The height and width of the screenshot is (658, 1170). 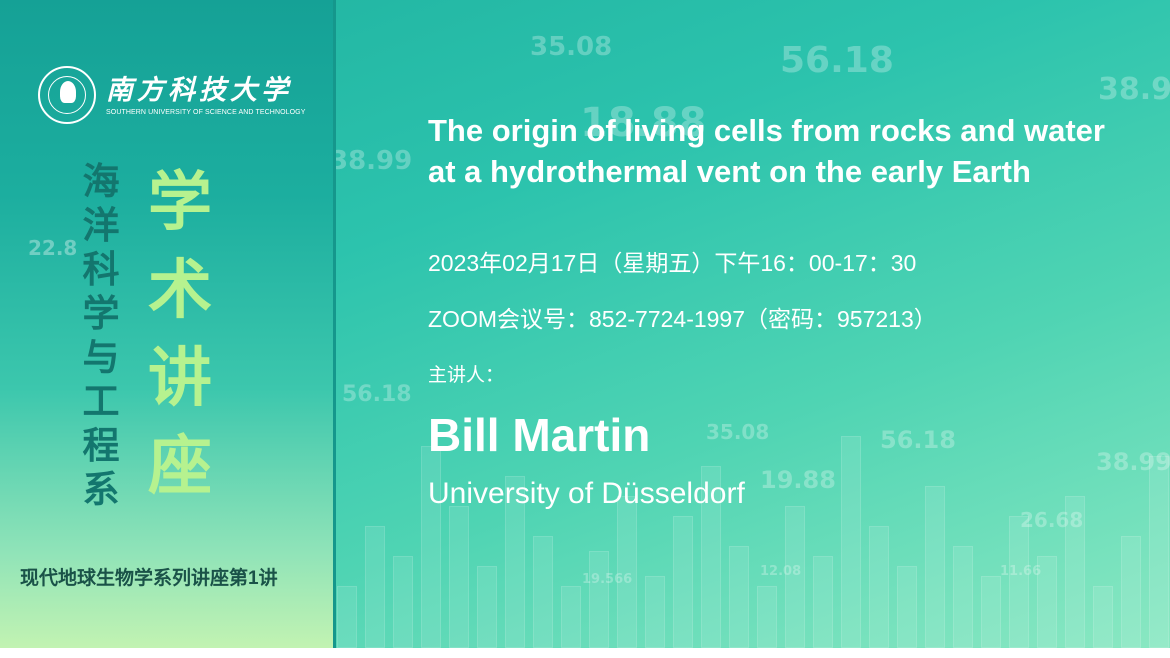 What do you see at coordinates (53, 248) in the screenshot?
I see `background-number: 22.8` at bounding box center [53, 248].